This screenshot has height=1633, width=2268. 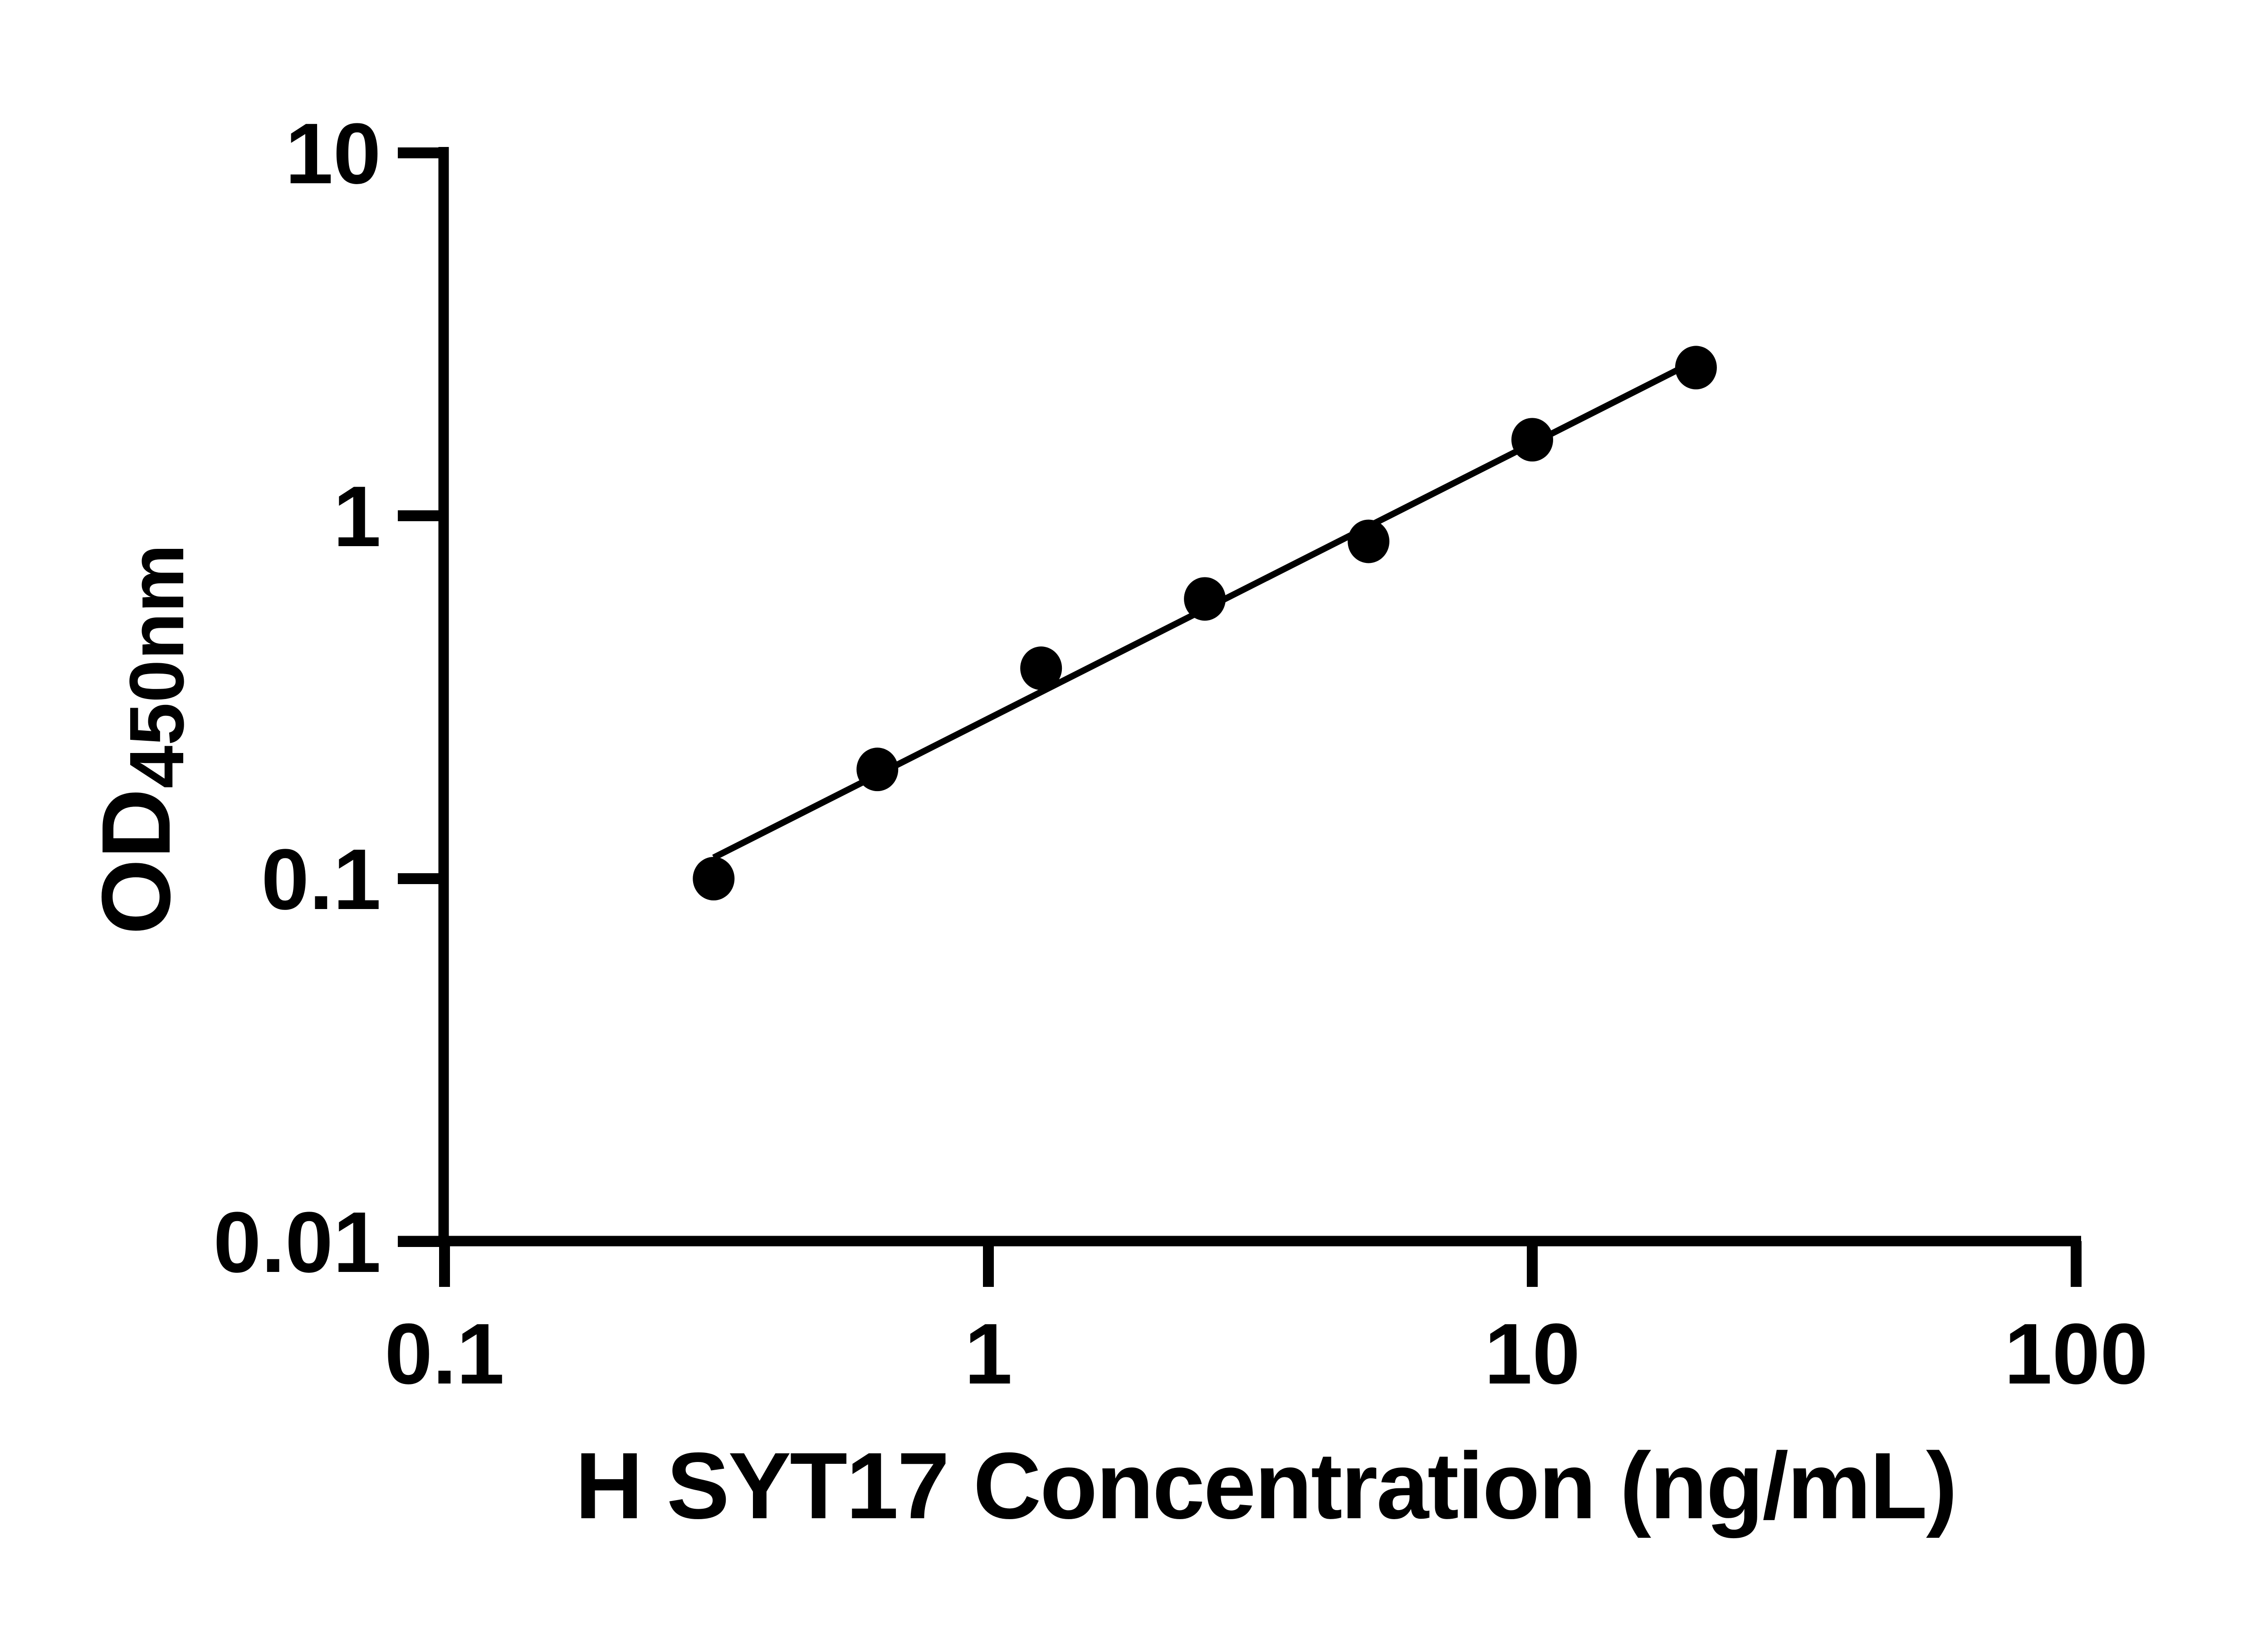 I want to click on data-point-1.25ng-ml, so click(x=1041, y=668).